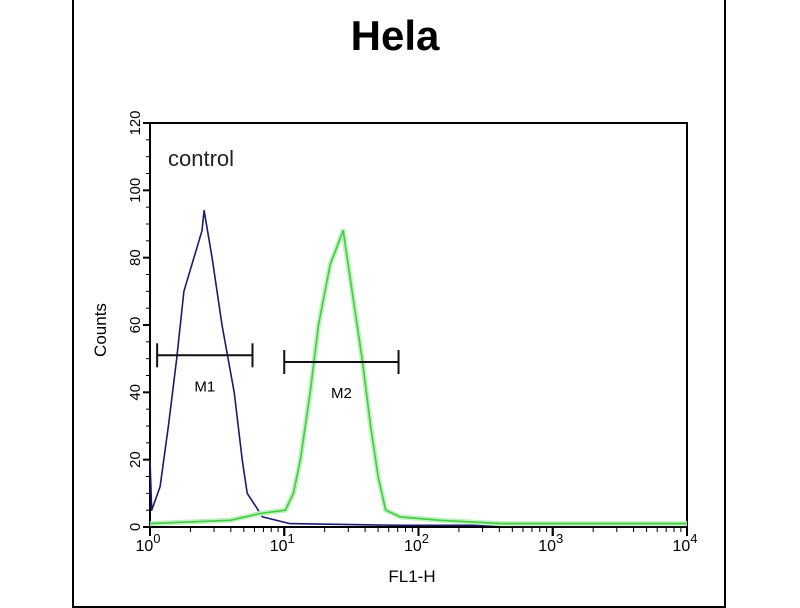  What do you see at coordinates (411, 576) in the screenshot?
I see `x-axis-label: FL1-H` at bounding box center [411, 576].